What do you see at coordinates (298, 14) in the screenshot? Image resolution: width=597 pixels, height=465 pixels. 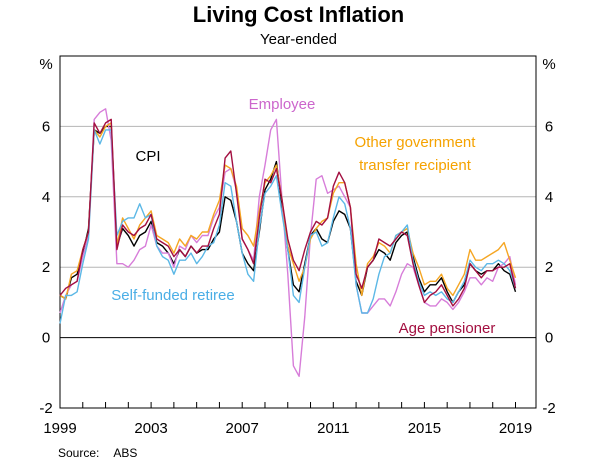 I see `chart-title: Living Cost Inflation` at bounding box center [298, 14].